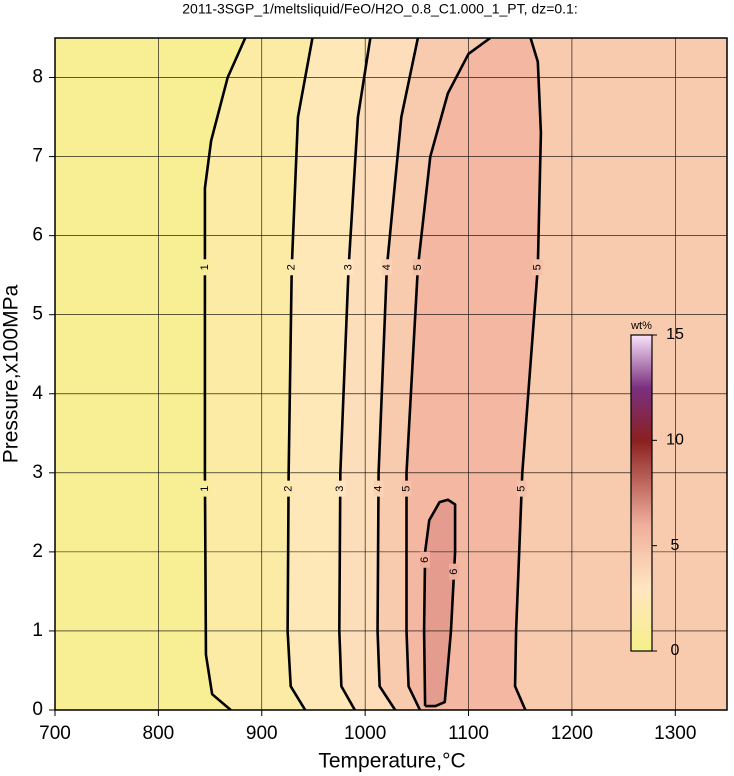  Describe the element at coordinates (440, 603) in the screenshot. I see `contour-fill` at that location.